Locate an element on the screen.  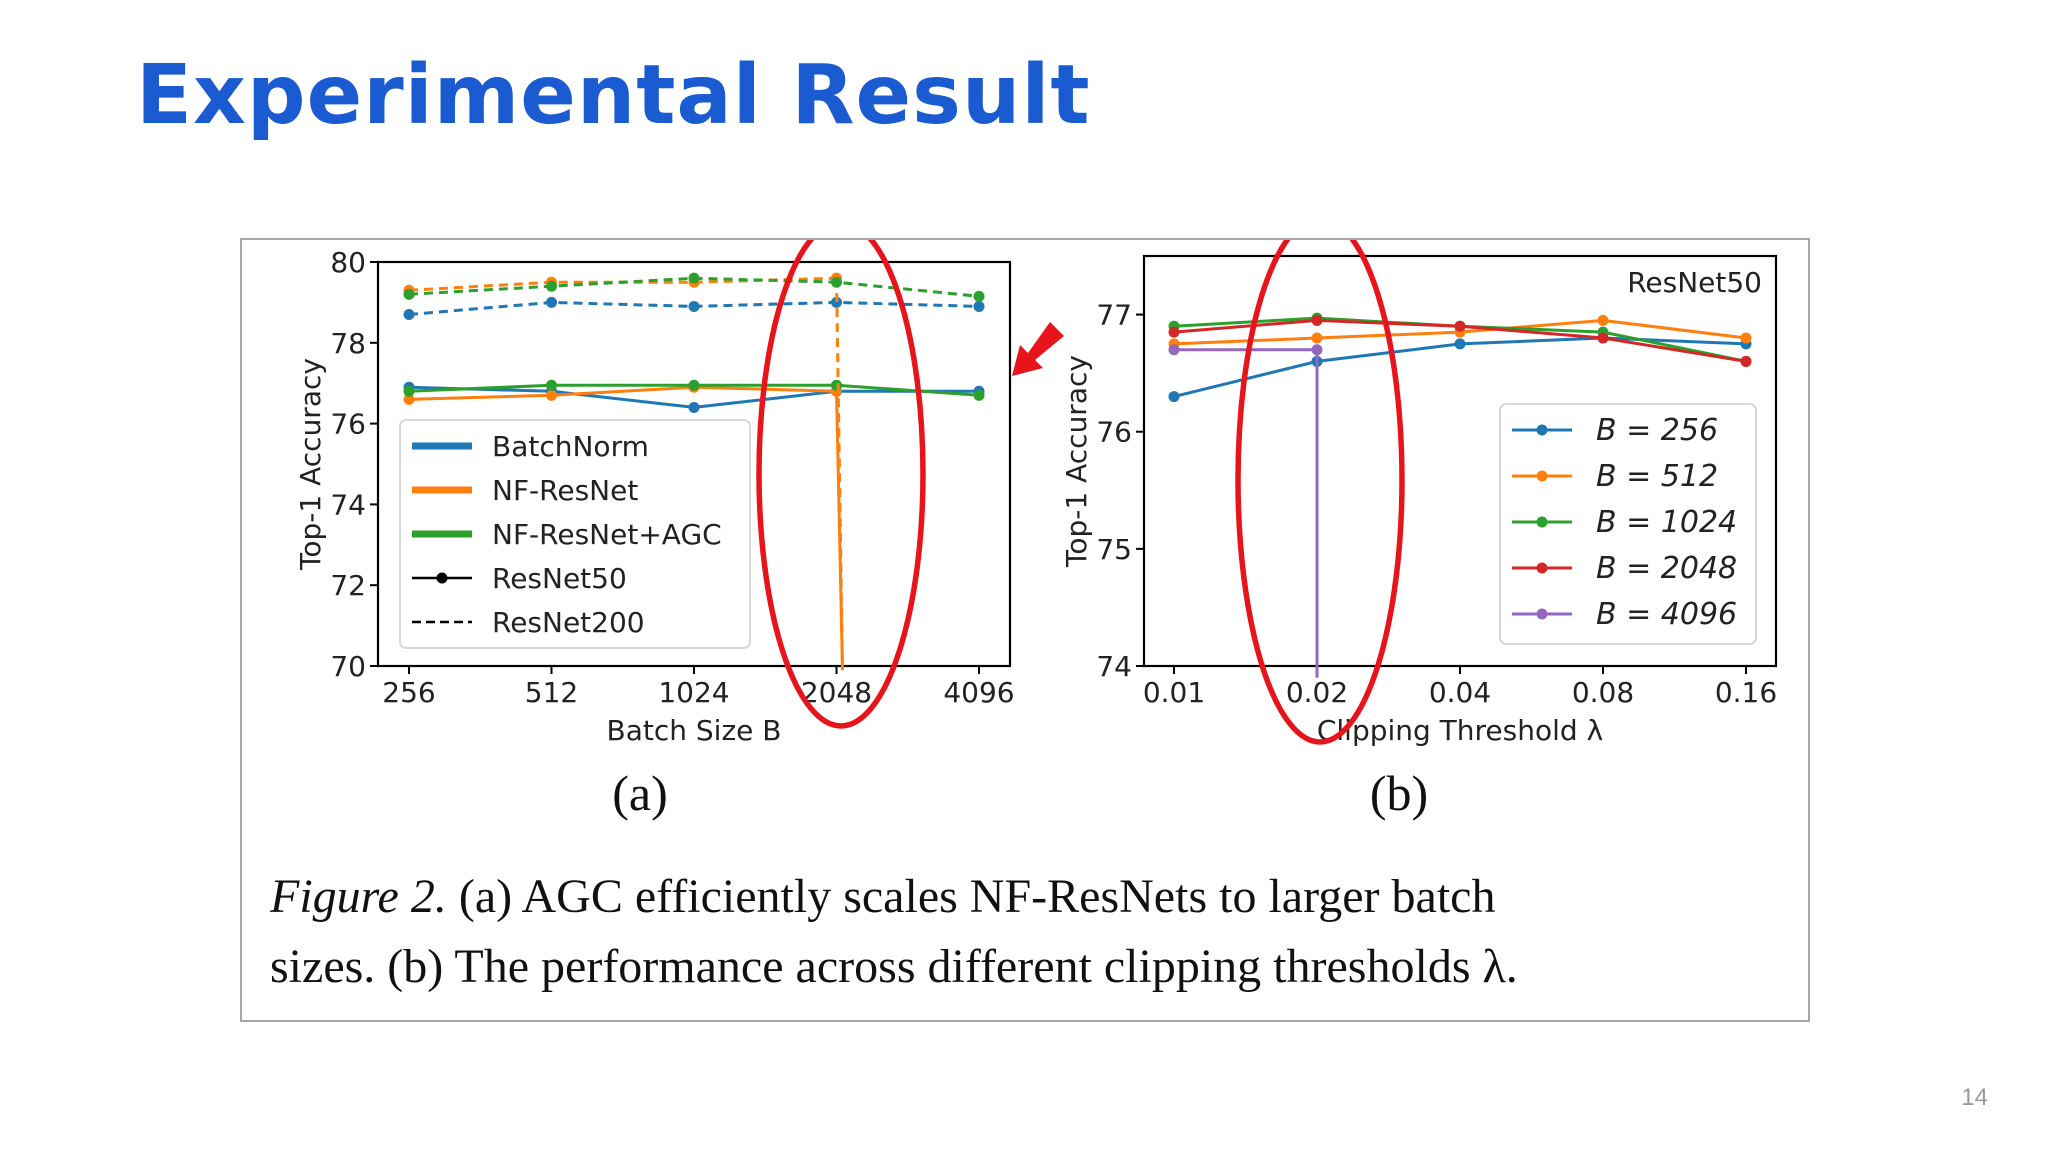
legend-label: B = 2048 is located at coordinates (1666, 568).